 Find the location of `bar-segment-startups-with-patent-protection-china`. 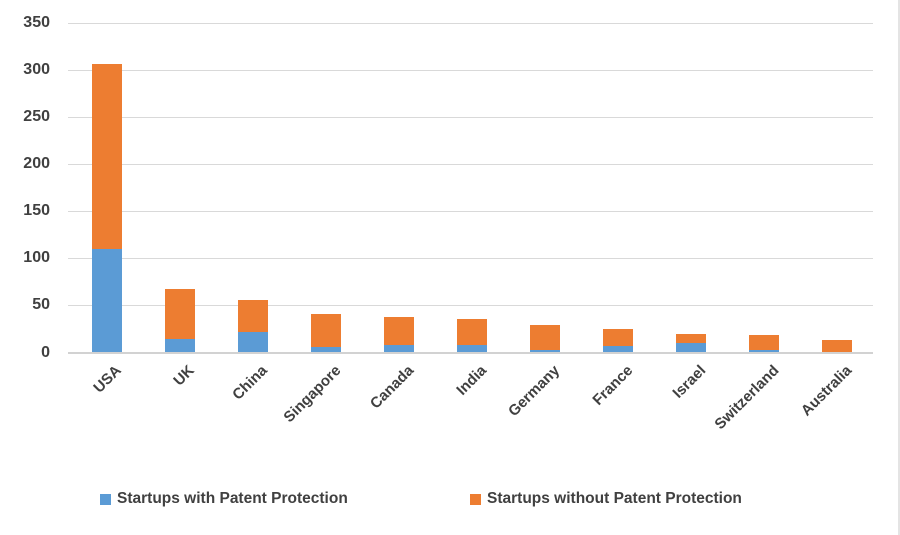

bar-segment-startups-with-patent-protection-china is located at coordinates (253, 342).